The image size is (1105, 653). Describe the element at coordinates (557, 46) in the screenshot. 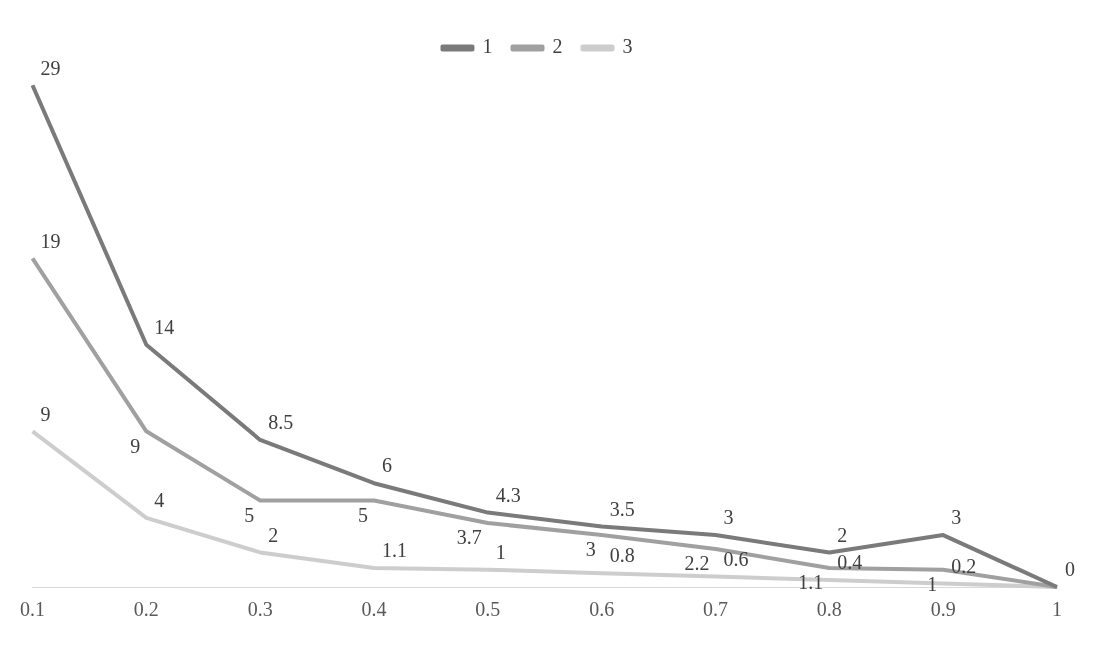

I see `legend-label: 2` at that location.